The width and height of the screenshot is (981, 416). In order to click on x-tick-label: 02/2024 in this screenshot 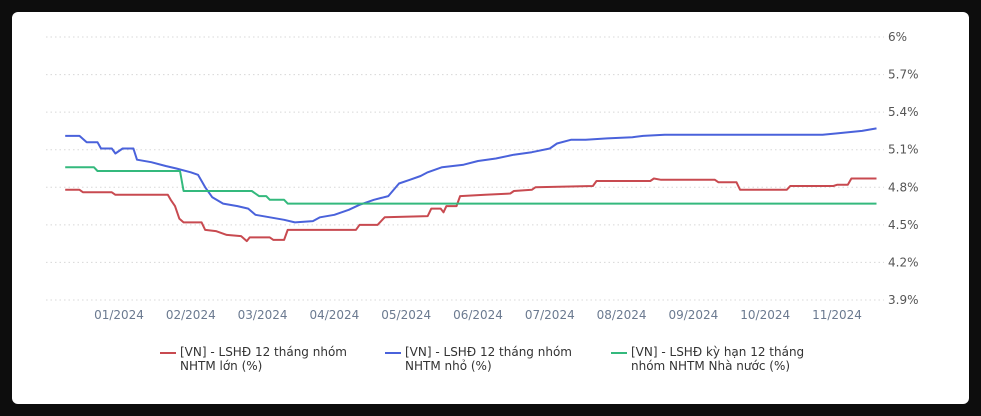, I will do `click(191, 315)`.